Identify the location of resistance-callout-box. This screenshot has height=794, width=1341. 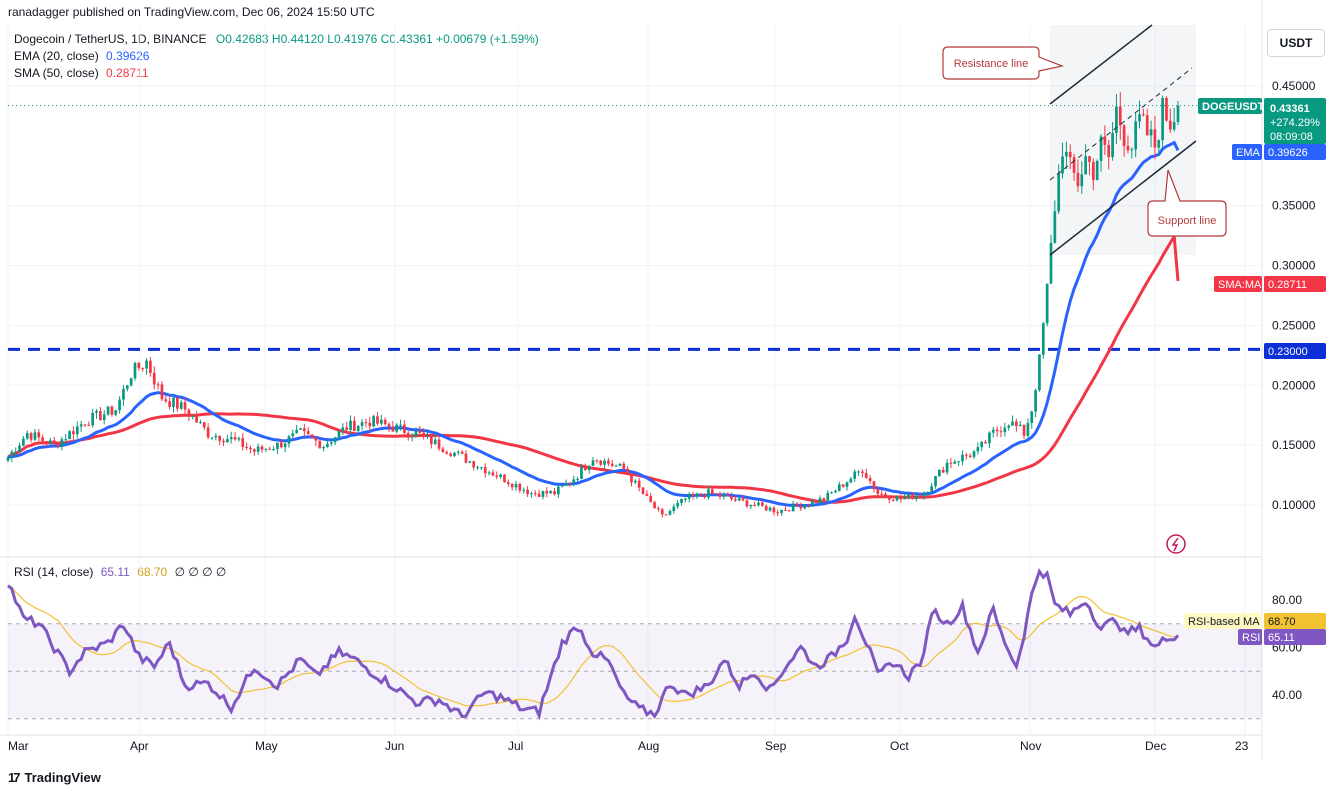
(1003, 63).